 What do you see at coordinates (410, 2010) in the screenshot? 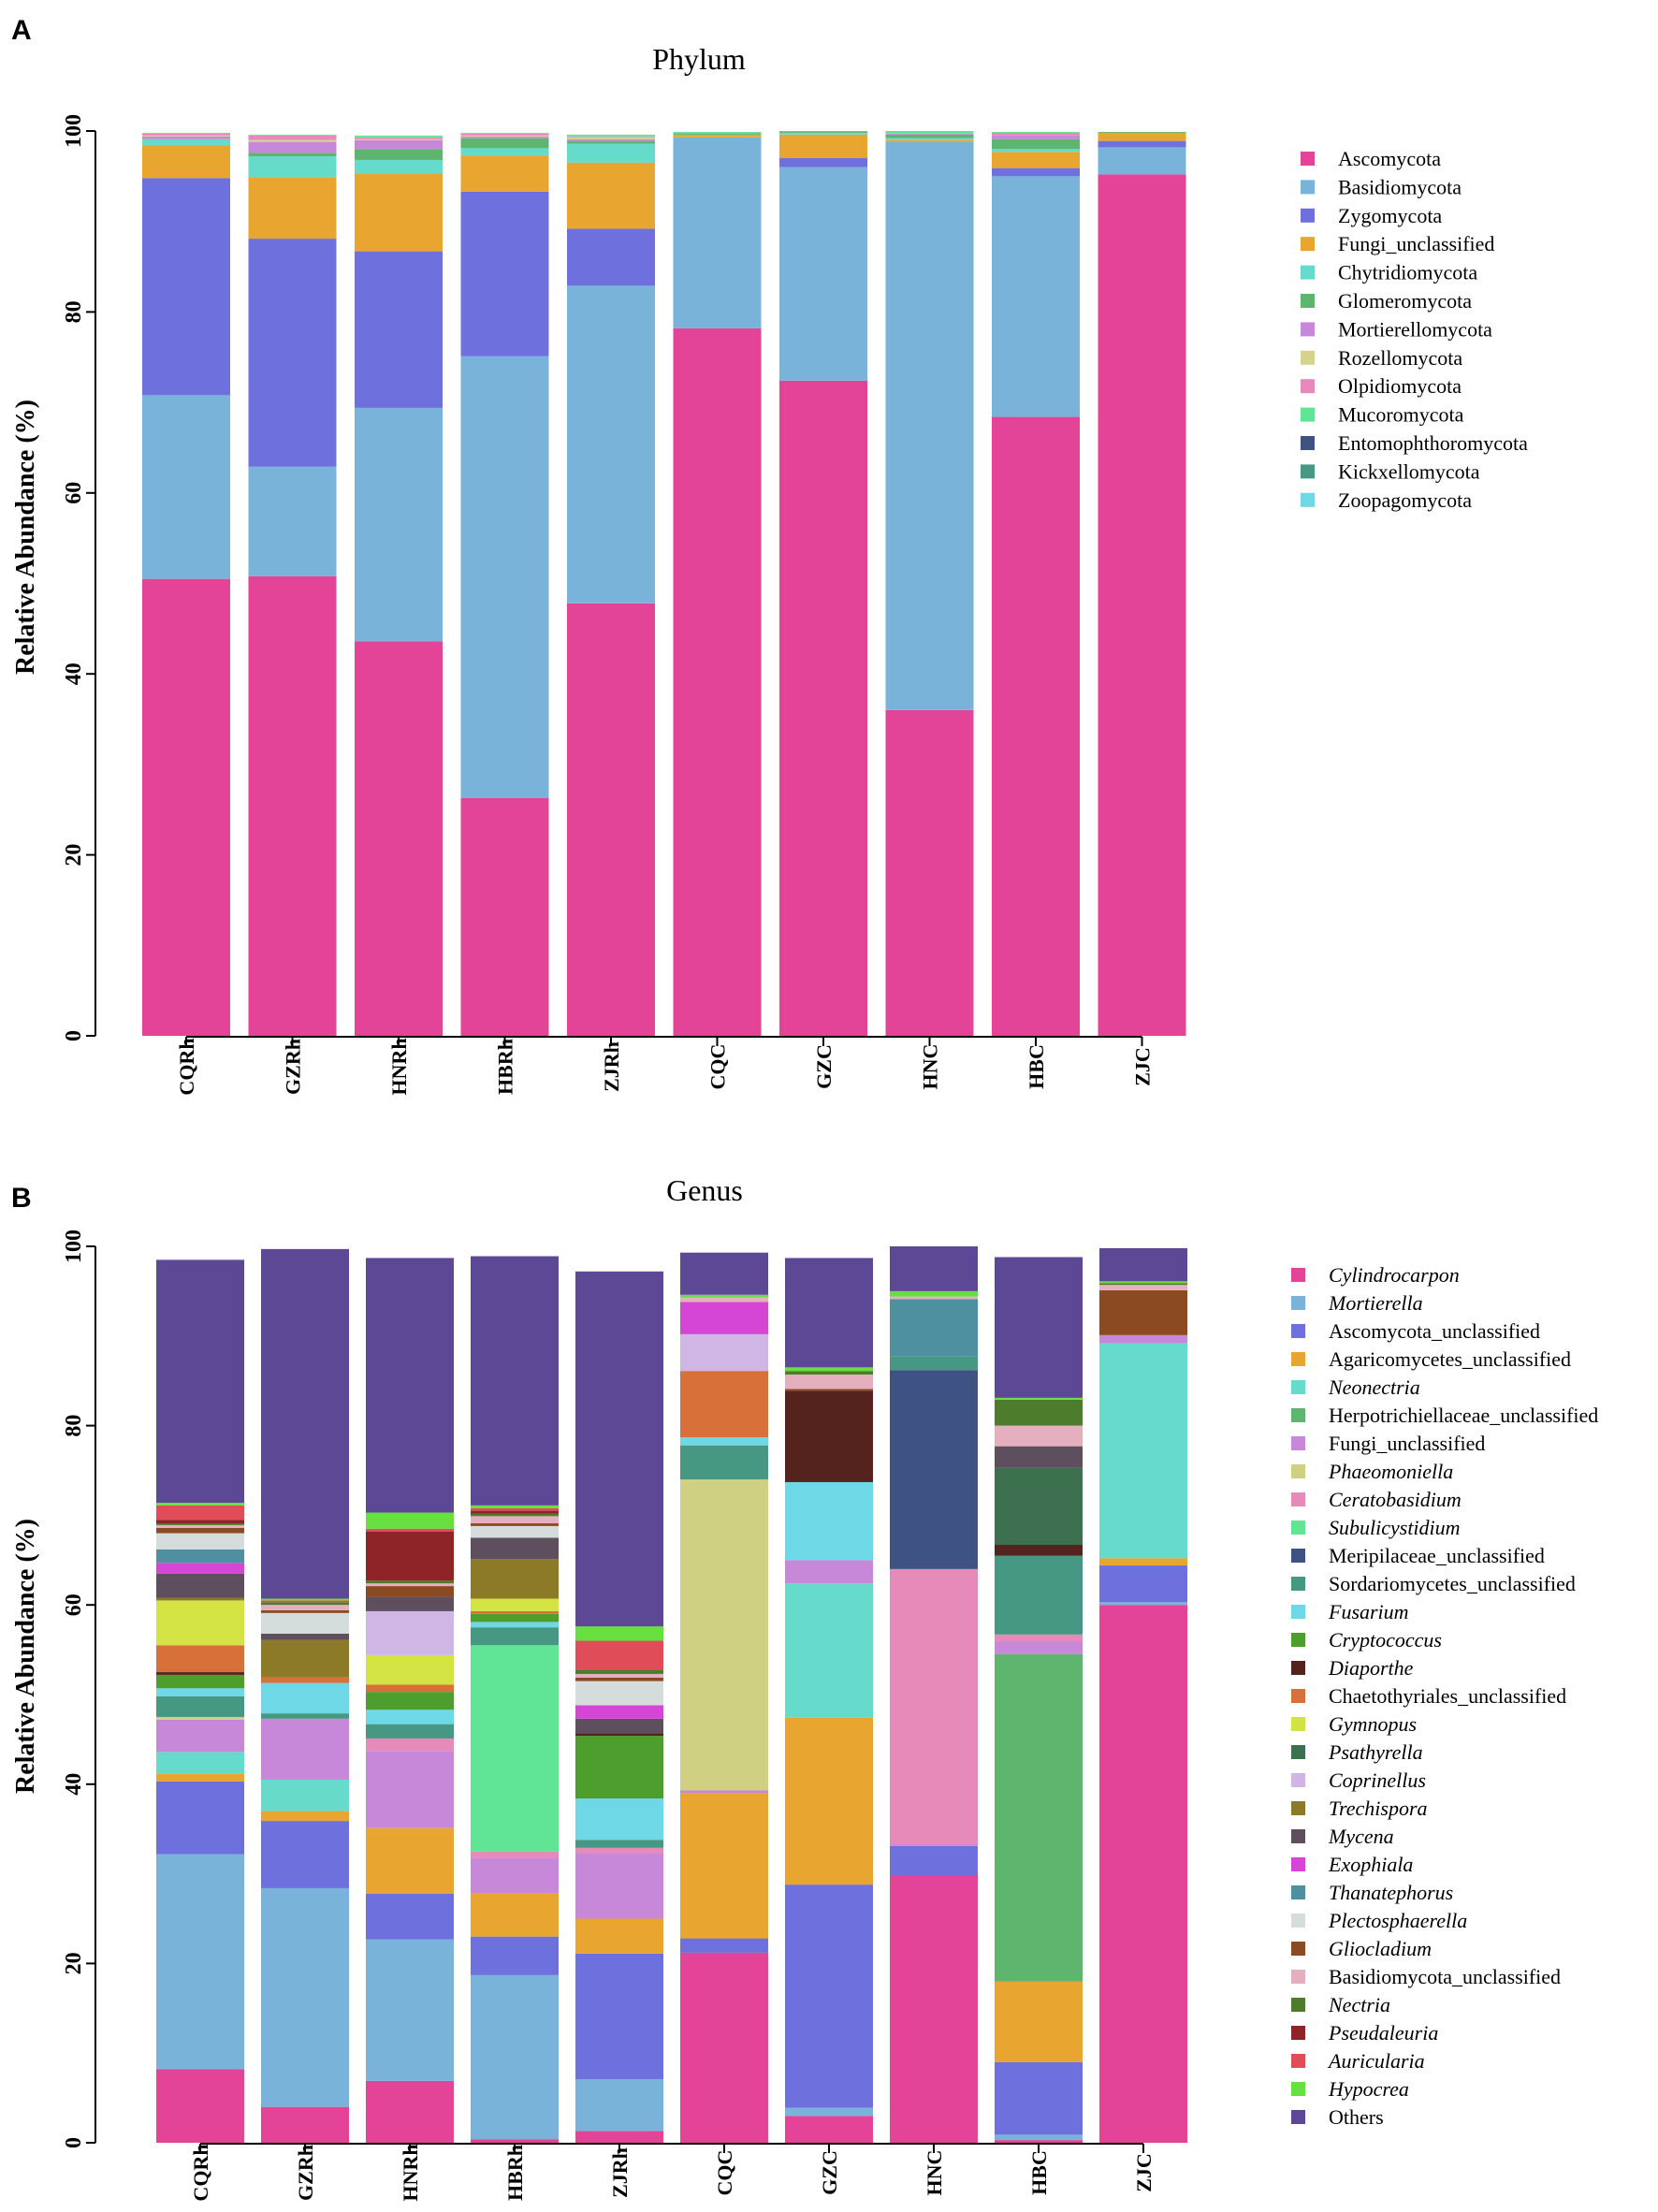
I see `bar-segment-hnrh-mortierella` at bounding box center [410, 2010].